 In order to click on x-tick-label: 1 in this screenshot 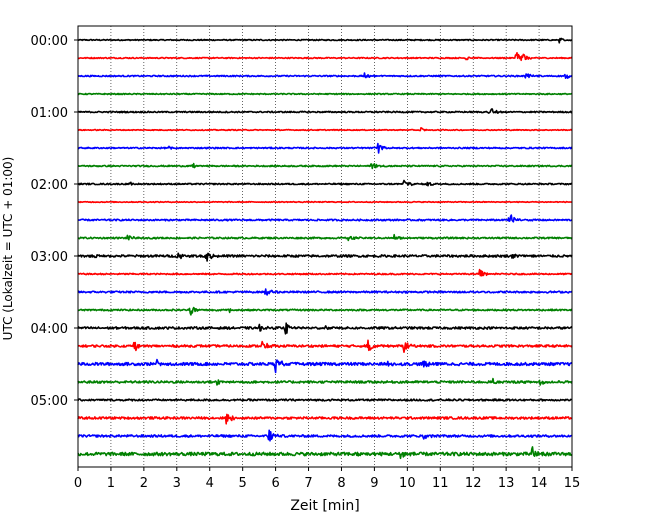, I will do `click(111, 483)`.